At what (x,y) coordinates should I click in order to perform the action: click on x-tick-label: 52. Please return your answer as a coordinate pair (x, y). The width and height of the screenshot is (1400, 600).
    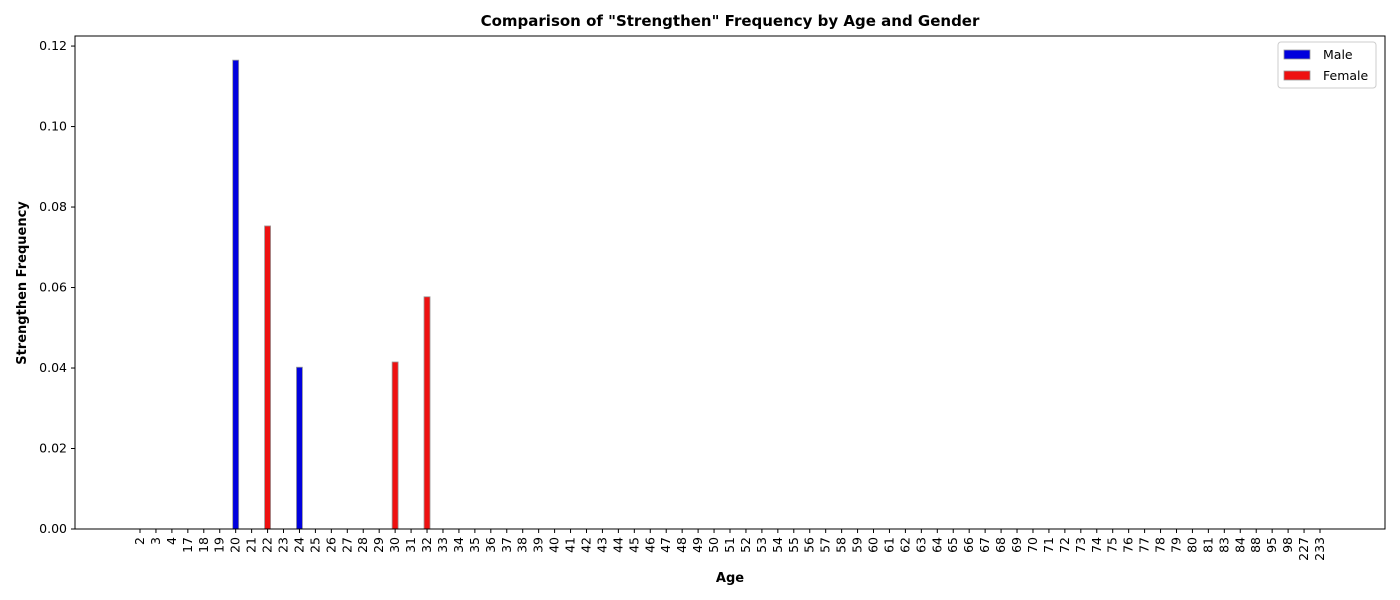
    Looking at the image, I should click on (745, 545).